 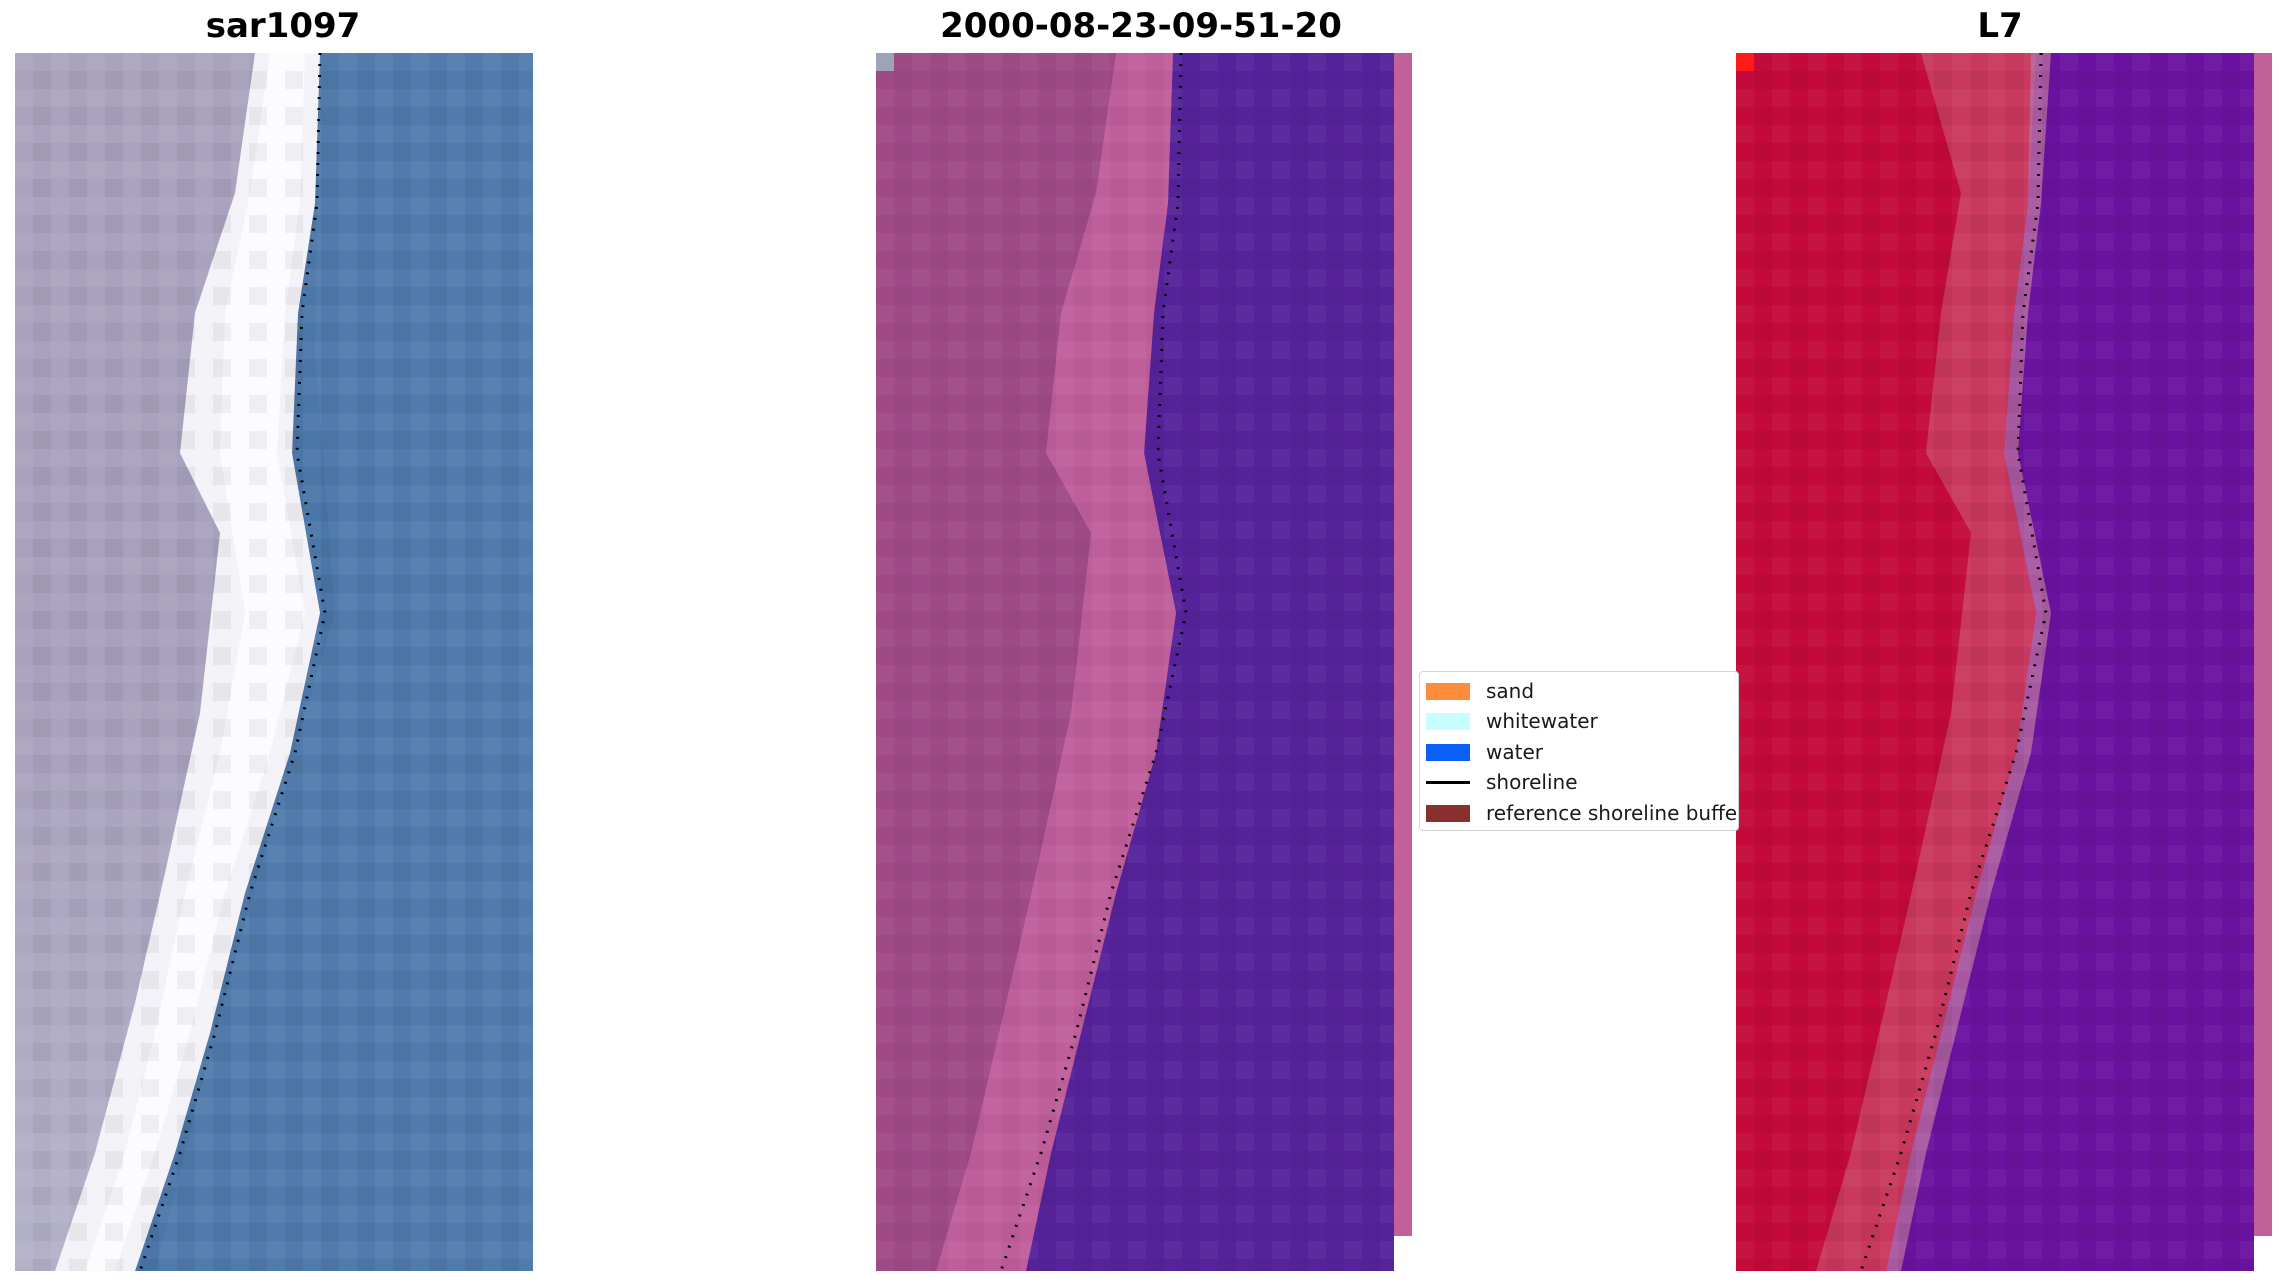 I want to click on reference-buffer-swatch, so click(x=1448, y=813).